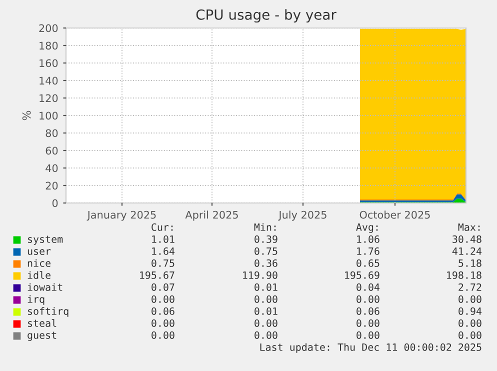  What do you see at coordinates (162, 227) in the screenshot?
I see `text: Cur:` at bounding box center [162, 227].